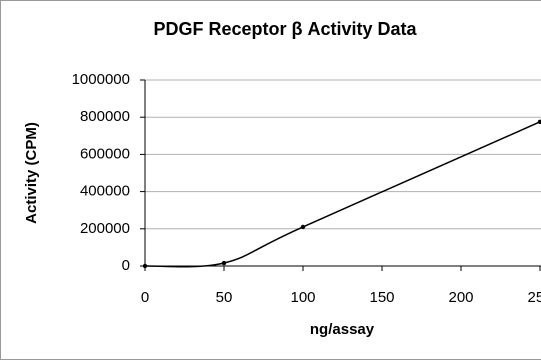 The height and width of the screenshot is (360, 541). What do you see at coordinates (224, 297) in the screenshot?
I see `x-tick-label: 50` at bounding box center [224, 297].